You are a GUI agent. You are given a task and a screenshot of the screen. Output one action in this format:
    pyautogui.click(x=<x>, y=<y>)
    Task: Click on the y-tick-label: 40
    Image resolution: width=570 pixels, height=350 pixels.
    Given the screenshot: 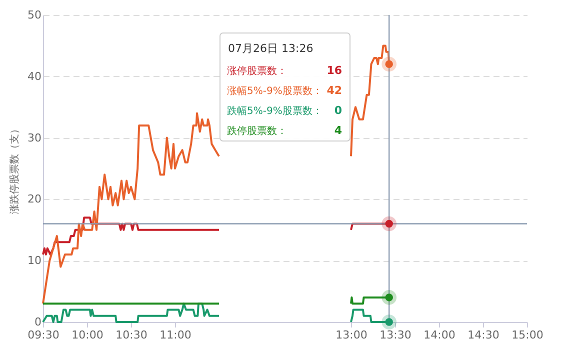 What is the action you would take?
    pyautogui.click(x=35, y=76)
    